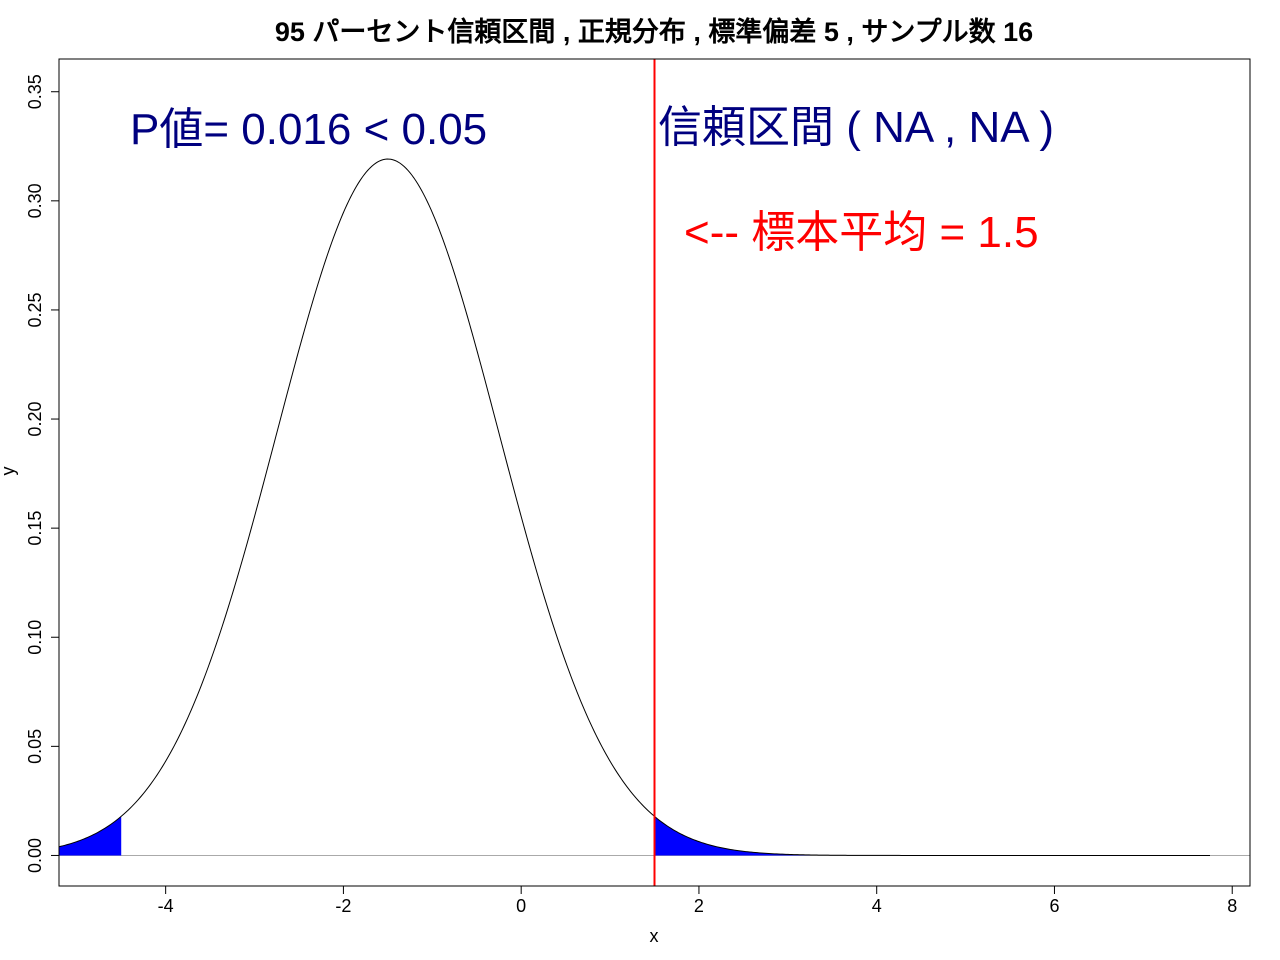 This screenshot has height=960, width=1280. What do you see at coordinates (35, 637) in the screenshot?
I see `y-tick-label: 0.10` at bounding box center [35, 637].